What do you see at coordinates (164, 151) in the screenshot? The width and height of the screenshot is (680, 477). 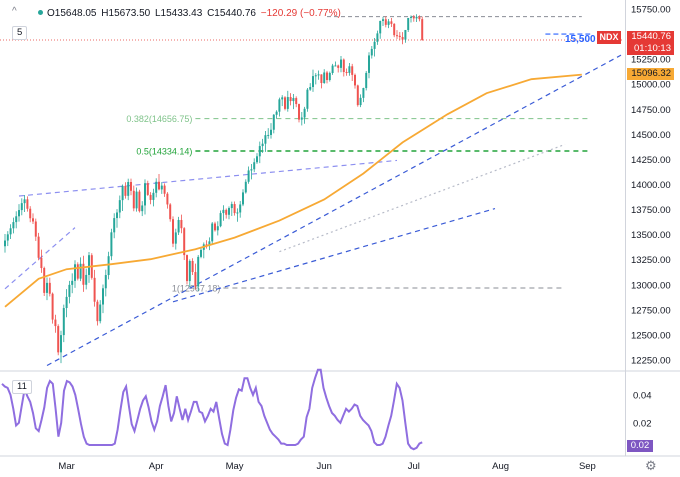 I see `fib-level-label: 0.5(14334.14)` at bounding box center [164, 151].